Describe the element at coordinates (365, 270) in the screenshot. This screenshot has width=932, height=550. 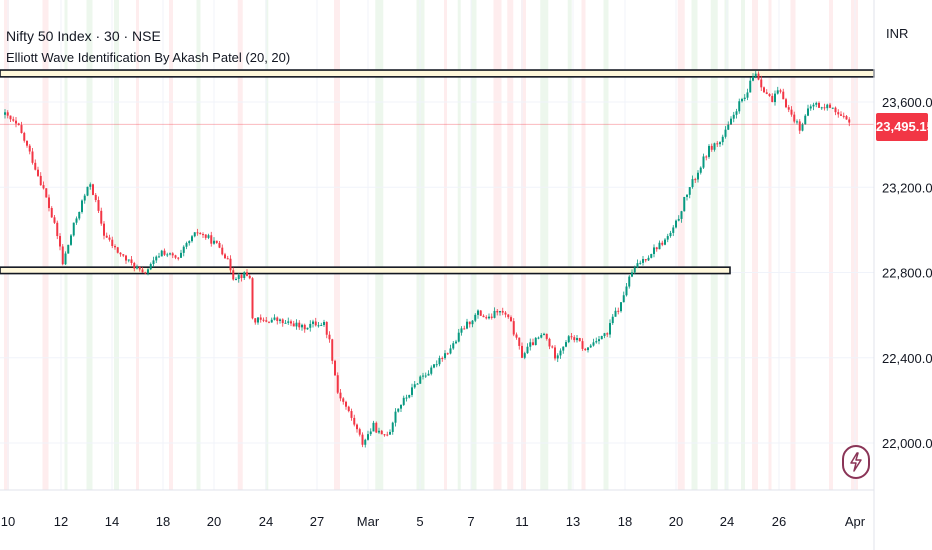
I see `zone-box` at that location.